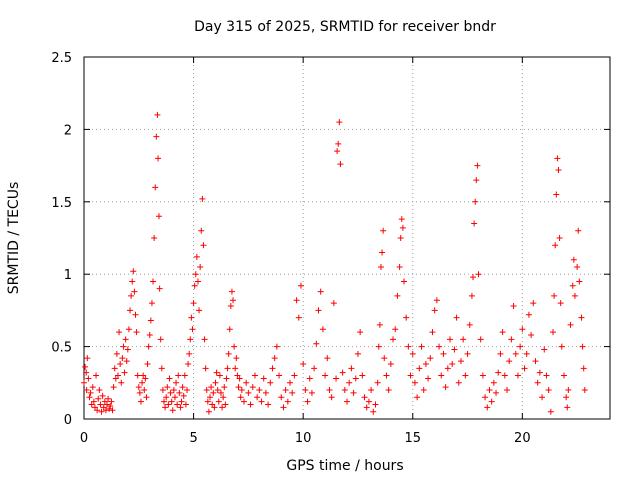 Image resolution: width=640 pixels, height=480 pixels. What do you see at coordinates (61, 58) in the screenshot?
I see `y-tick-label: 2.5` at bounding box center [61, 58].